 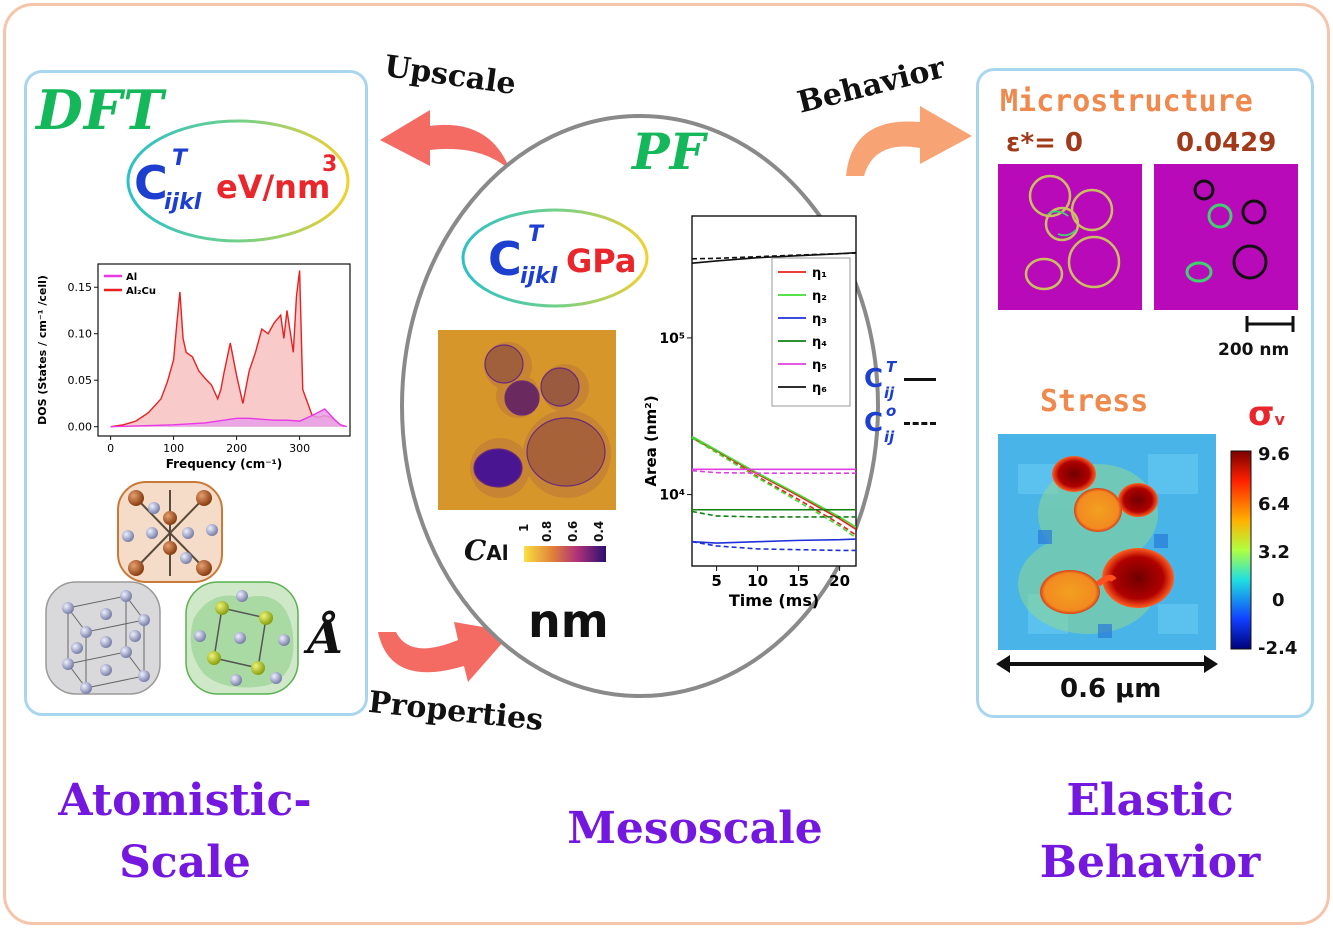 What do you see at coordinates (1274, 552) in the screenshot?
I see `stress-tick-2: 3.2` at bounding box center [1274, 552].